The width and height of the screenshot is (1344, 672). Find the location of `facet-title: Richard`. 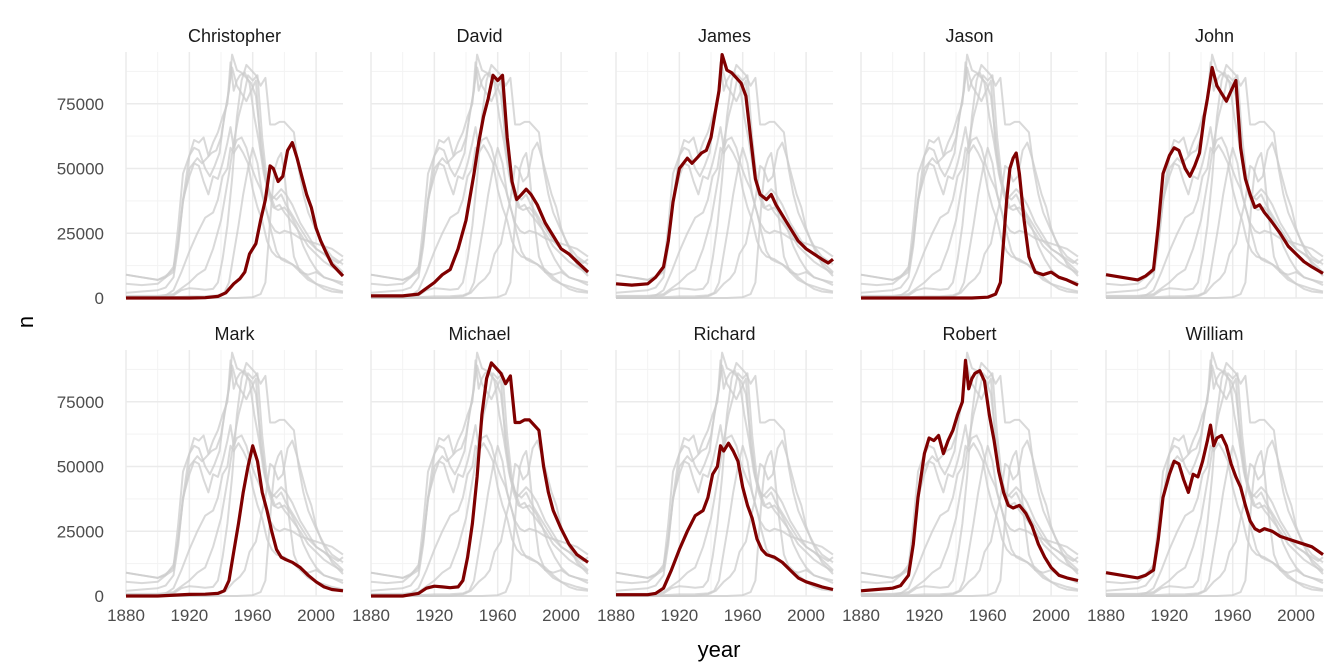

facet-title: Richard is located at coordinates (724, 334).